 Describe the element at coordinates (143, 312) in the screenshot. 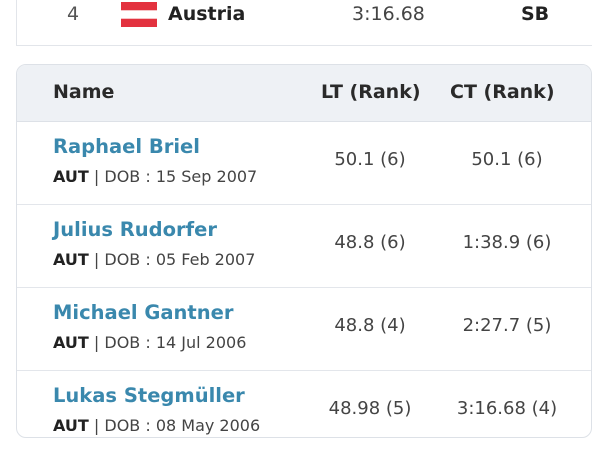

I see `athlete-name: Michael Gantner` at that location.